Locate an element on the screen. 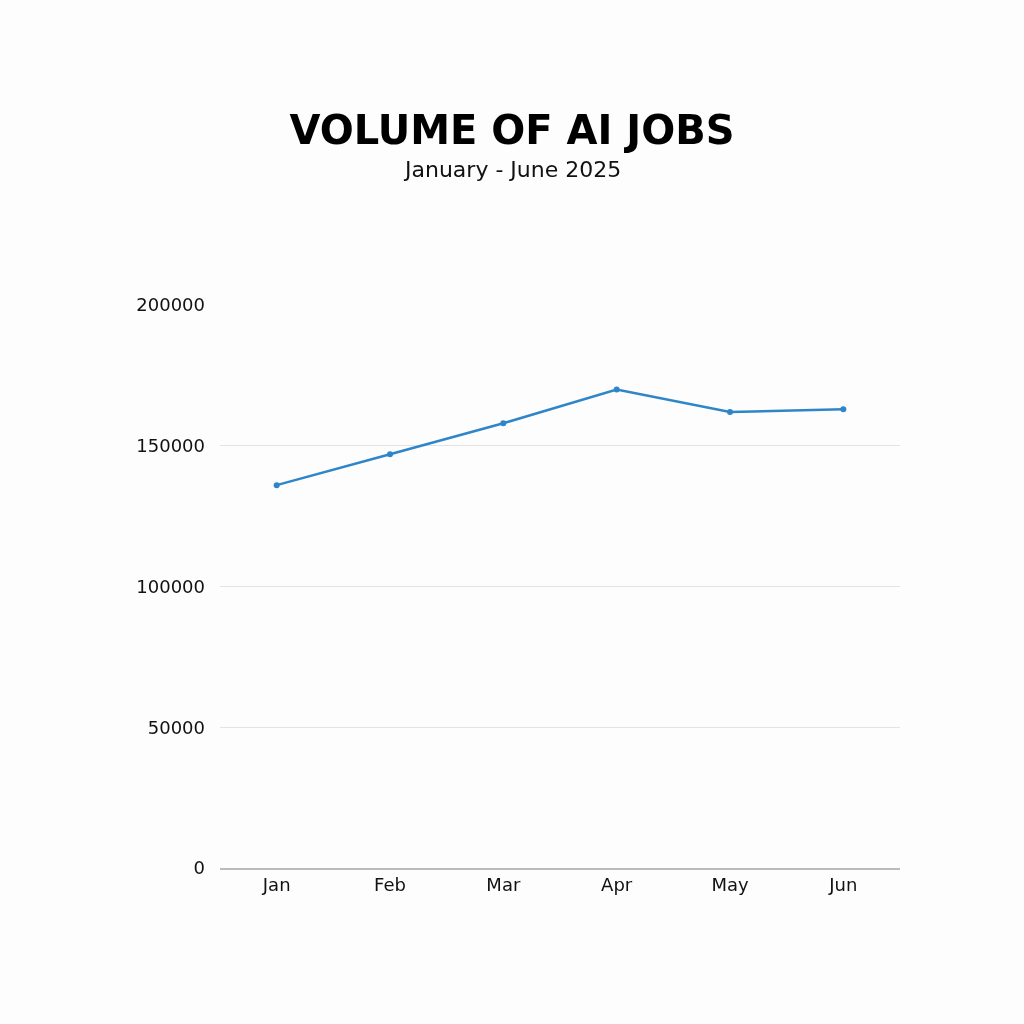 This screenshot has width=1024, height=1024. y-tick-label: 0 is located at coordinates (199, 868).